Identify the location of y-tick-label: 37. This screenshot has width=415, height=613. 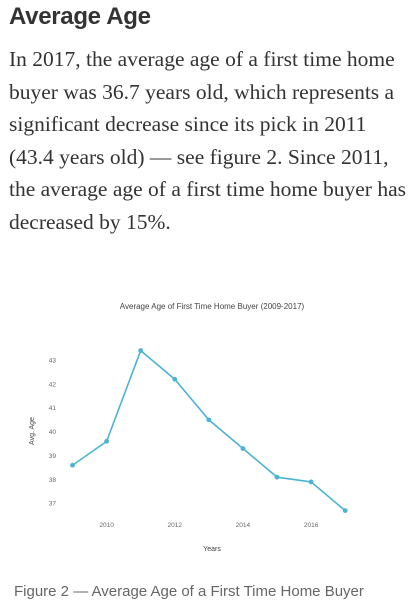
(53, 504).